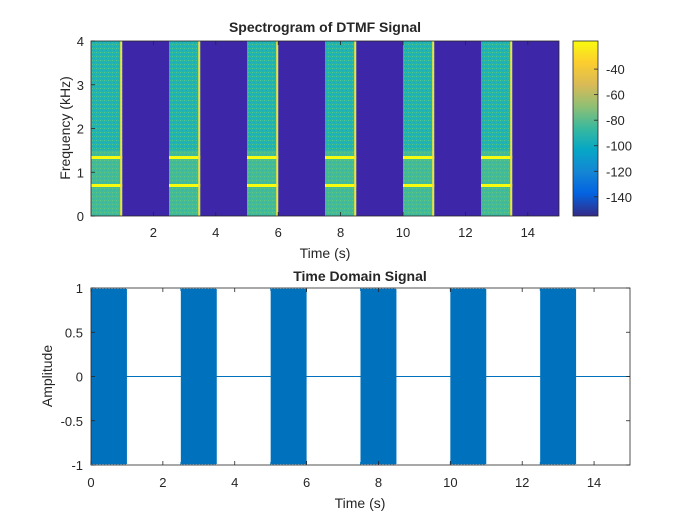 The image size is (700, 525). Describe the element at coordinates (77, 465) in the screenshot. I see `y-tick-label: -1` at that location.